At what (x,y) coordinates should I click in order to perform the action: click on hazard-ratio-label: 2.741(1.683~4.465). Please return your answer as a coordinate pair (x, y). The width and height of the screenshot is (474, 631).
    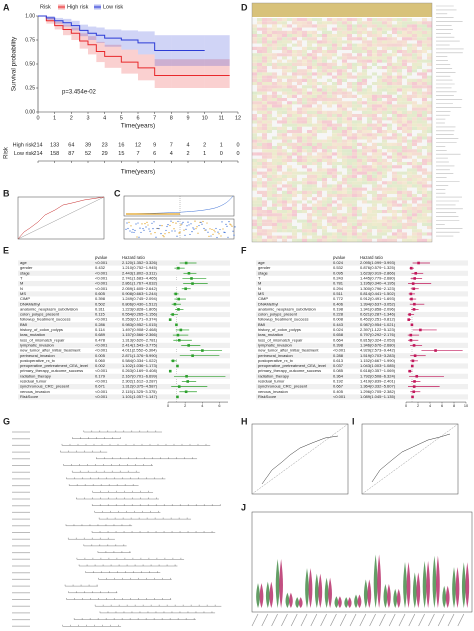
    Looking at the image, I should click on (140, 278).